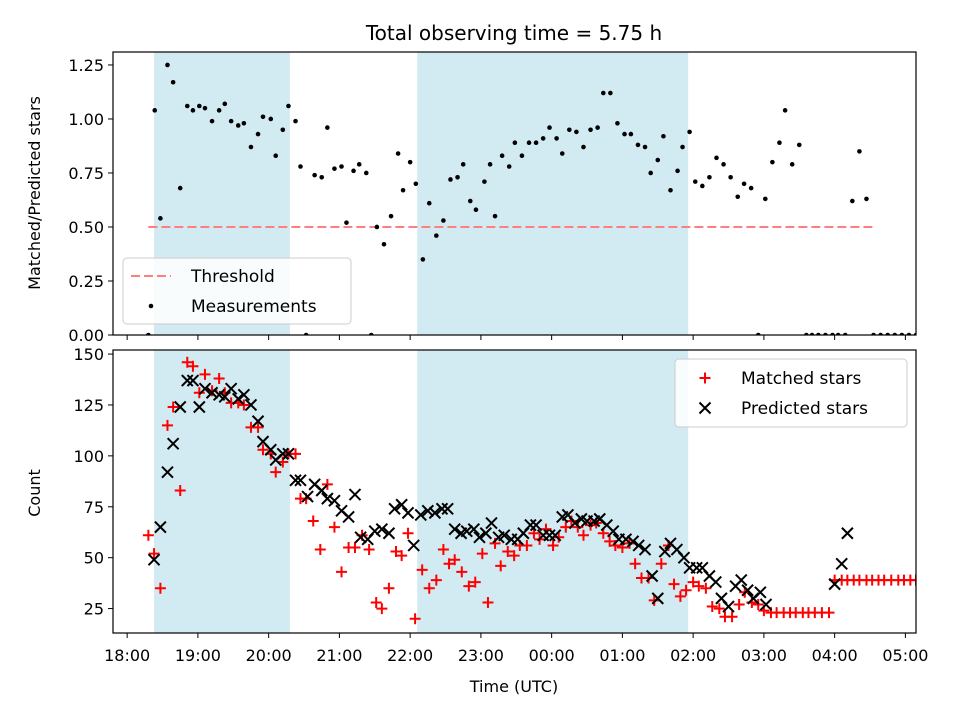 This screenshot has height=720, width=960. What do you see at coordinates (86, 281) in the screenshot?
I see `y-tick-label: 0.25` at bounding box center [86, 281].